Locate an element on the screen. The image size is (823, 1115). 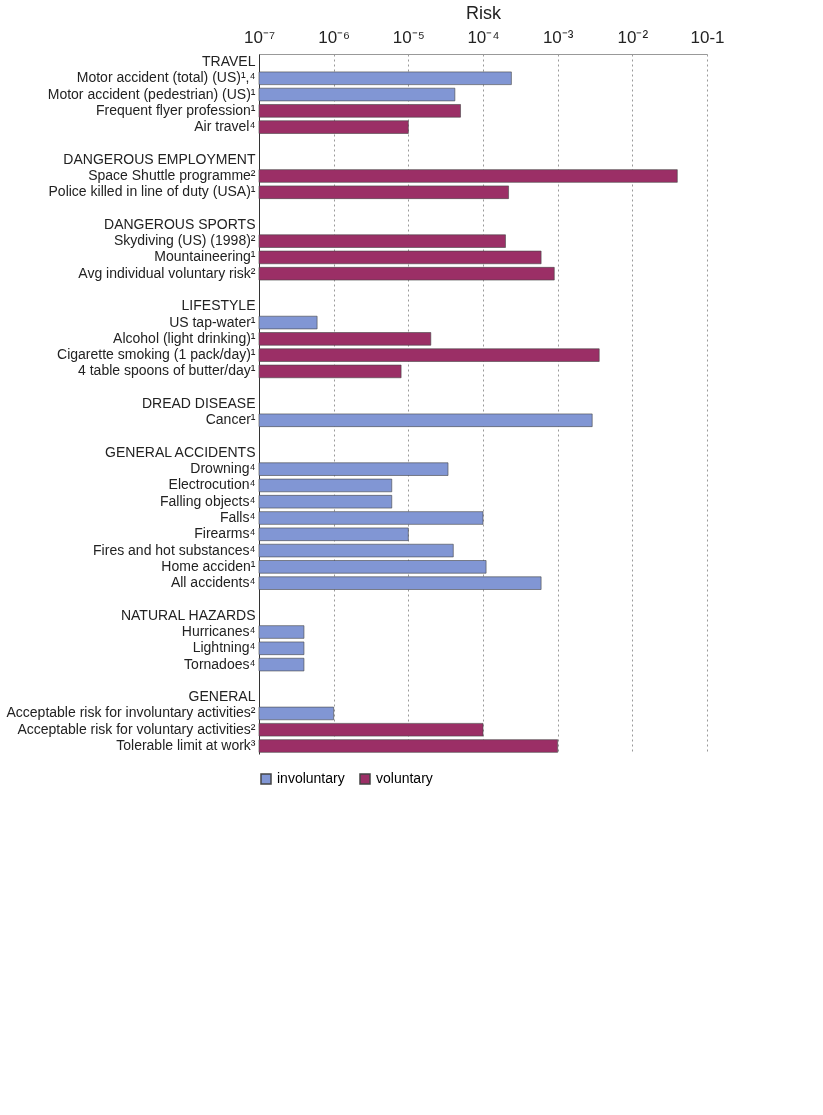
y-tick-label: GENERAL is located at coordinates (222, 696).